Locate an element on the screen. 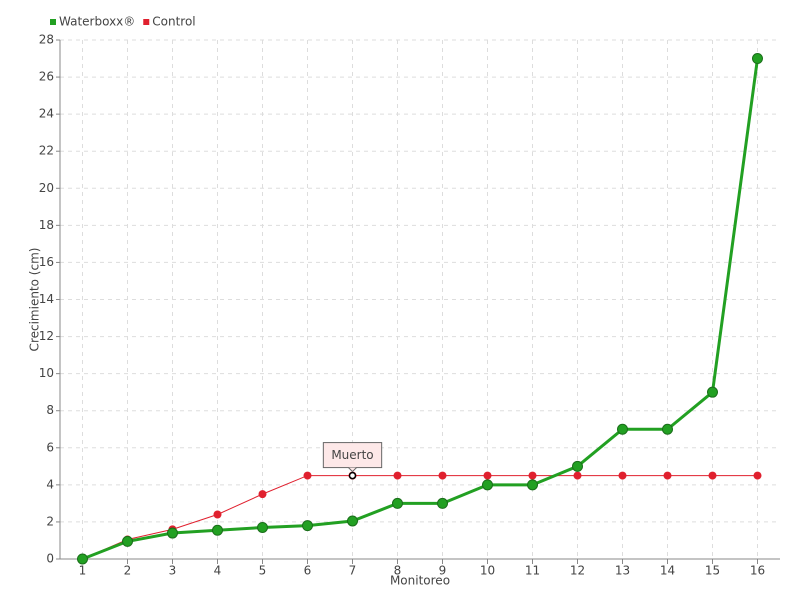  x-tick-label: 5 is located at coordinates (263, 571).